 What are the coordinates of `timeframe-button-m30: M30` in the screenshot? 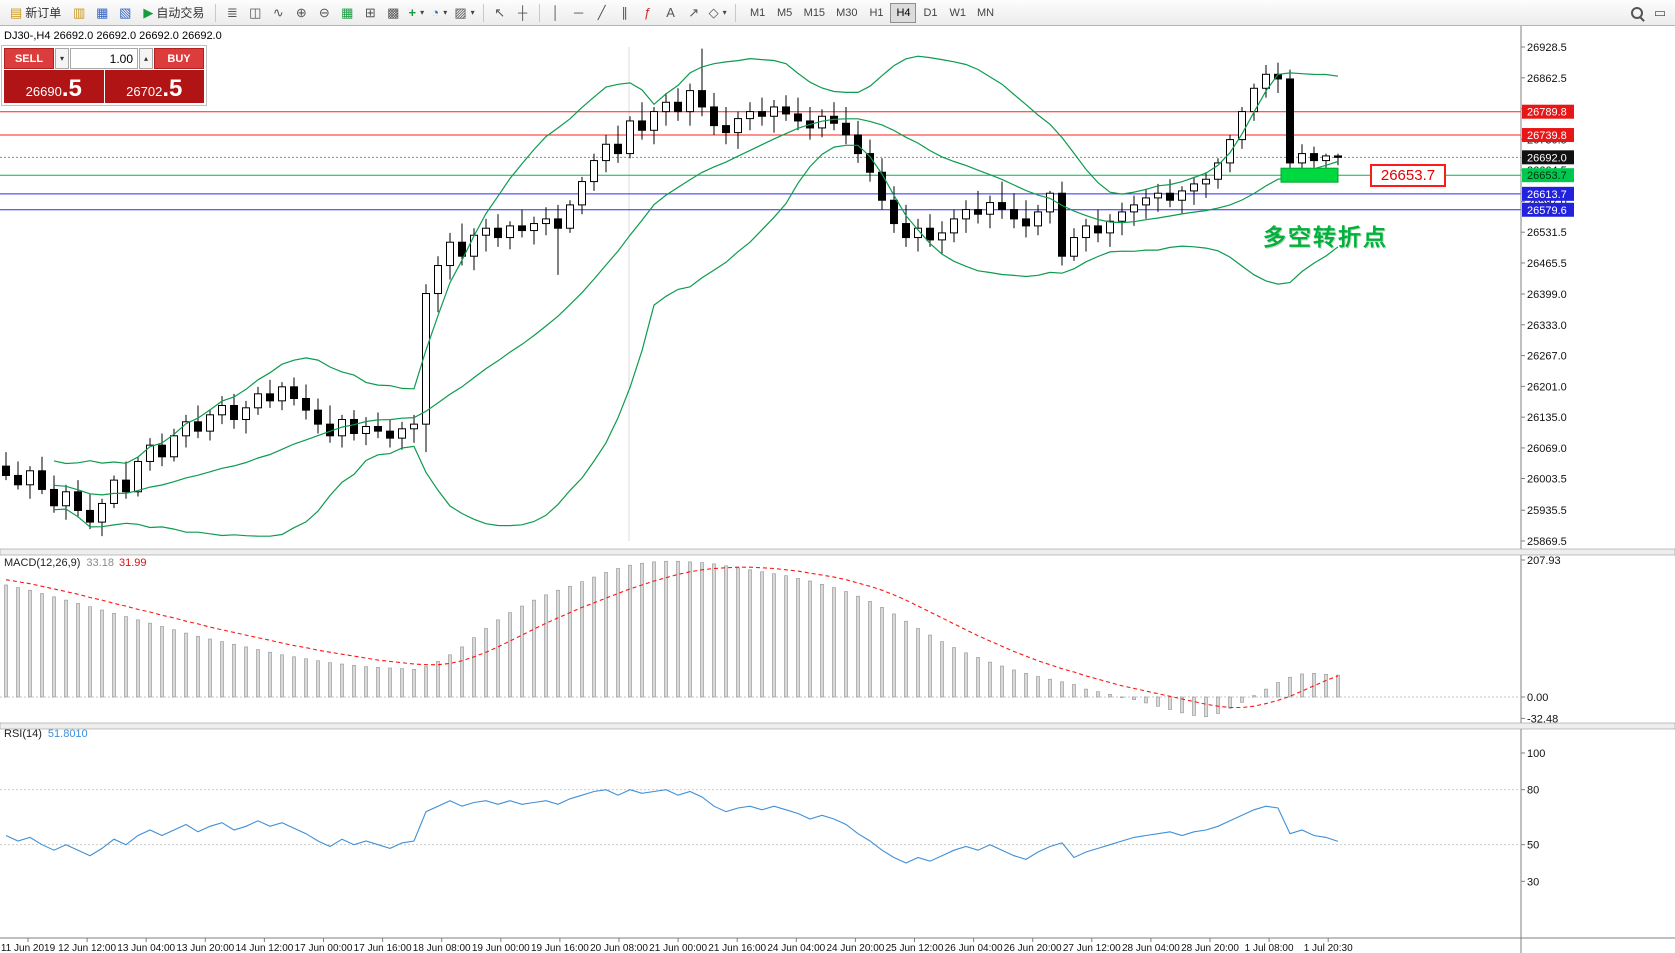 It's located at (846, 13).